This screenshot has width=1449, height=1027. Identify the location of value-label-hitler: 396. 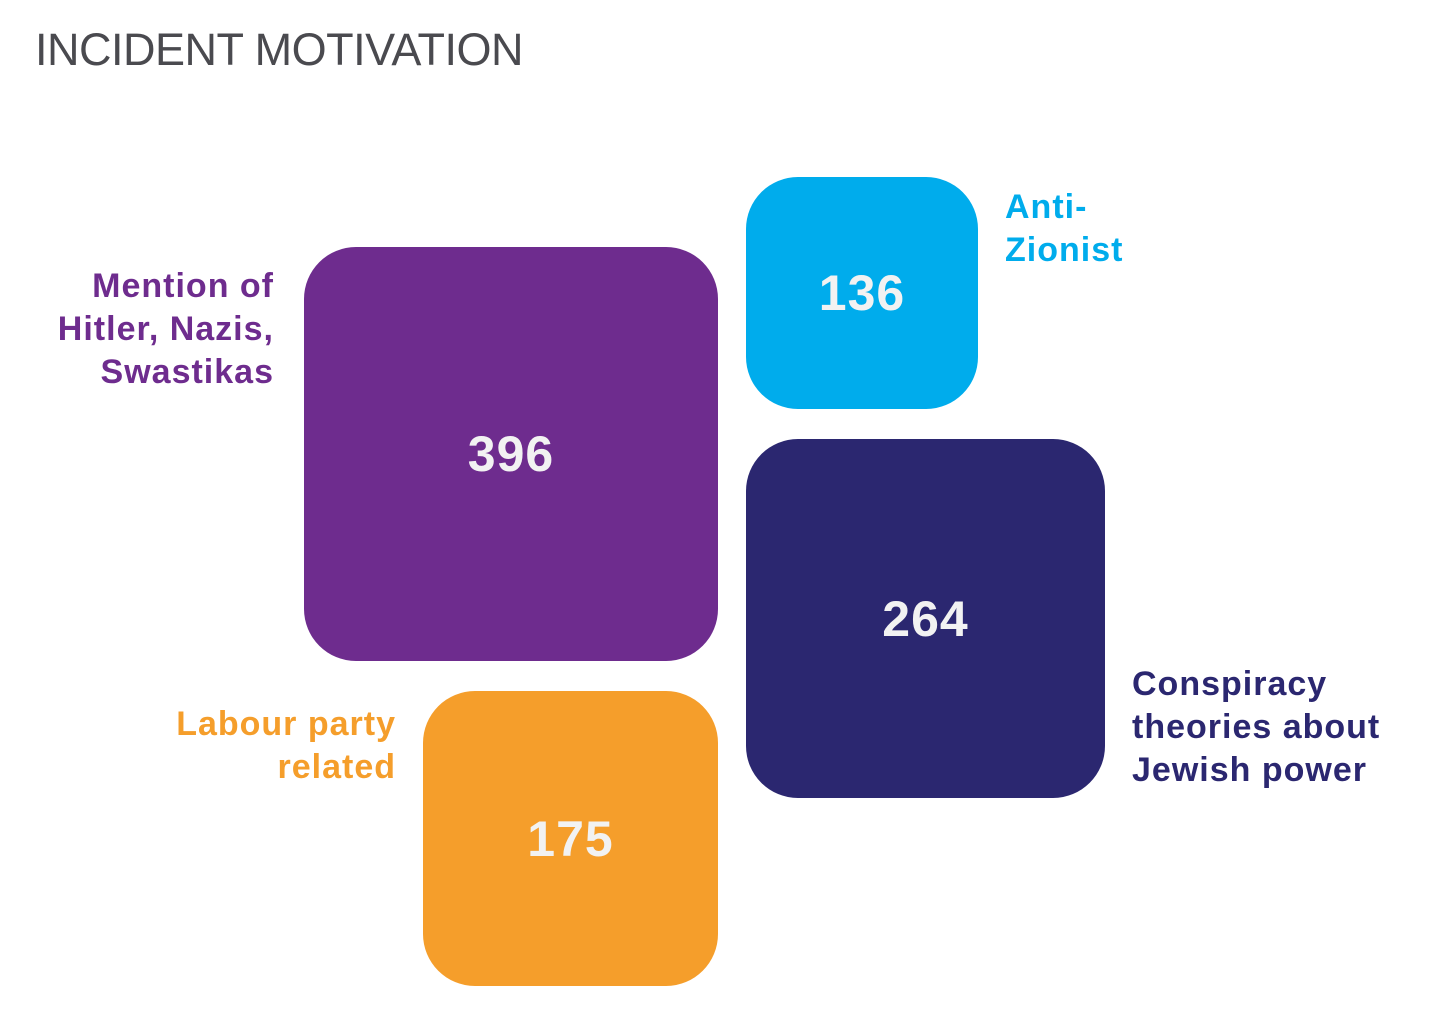
(511, 454).